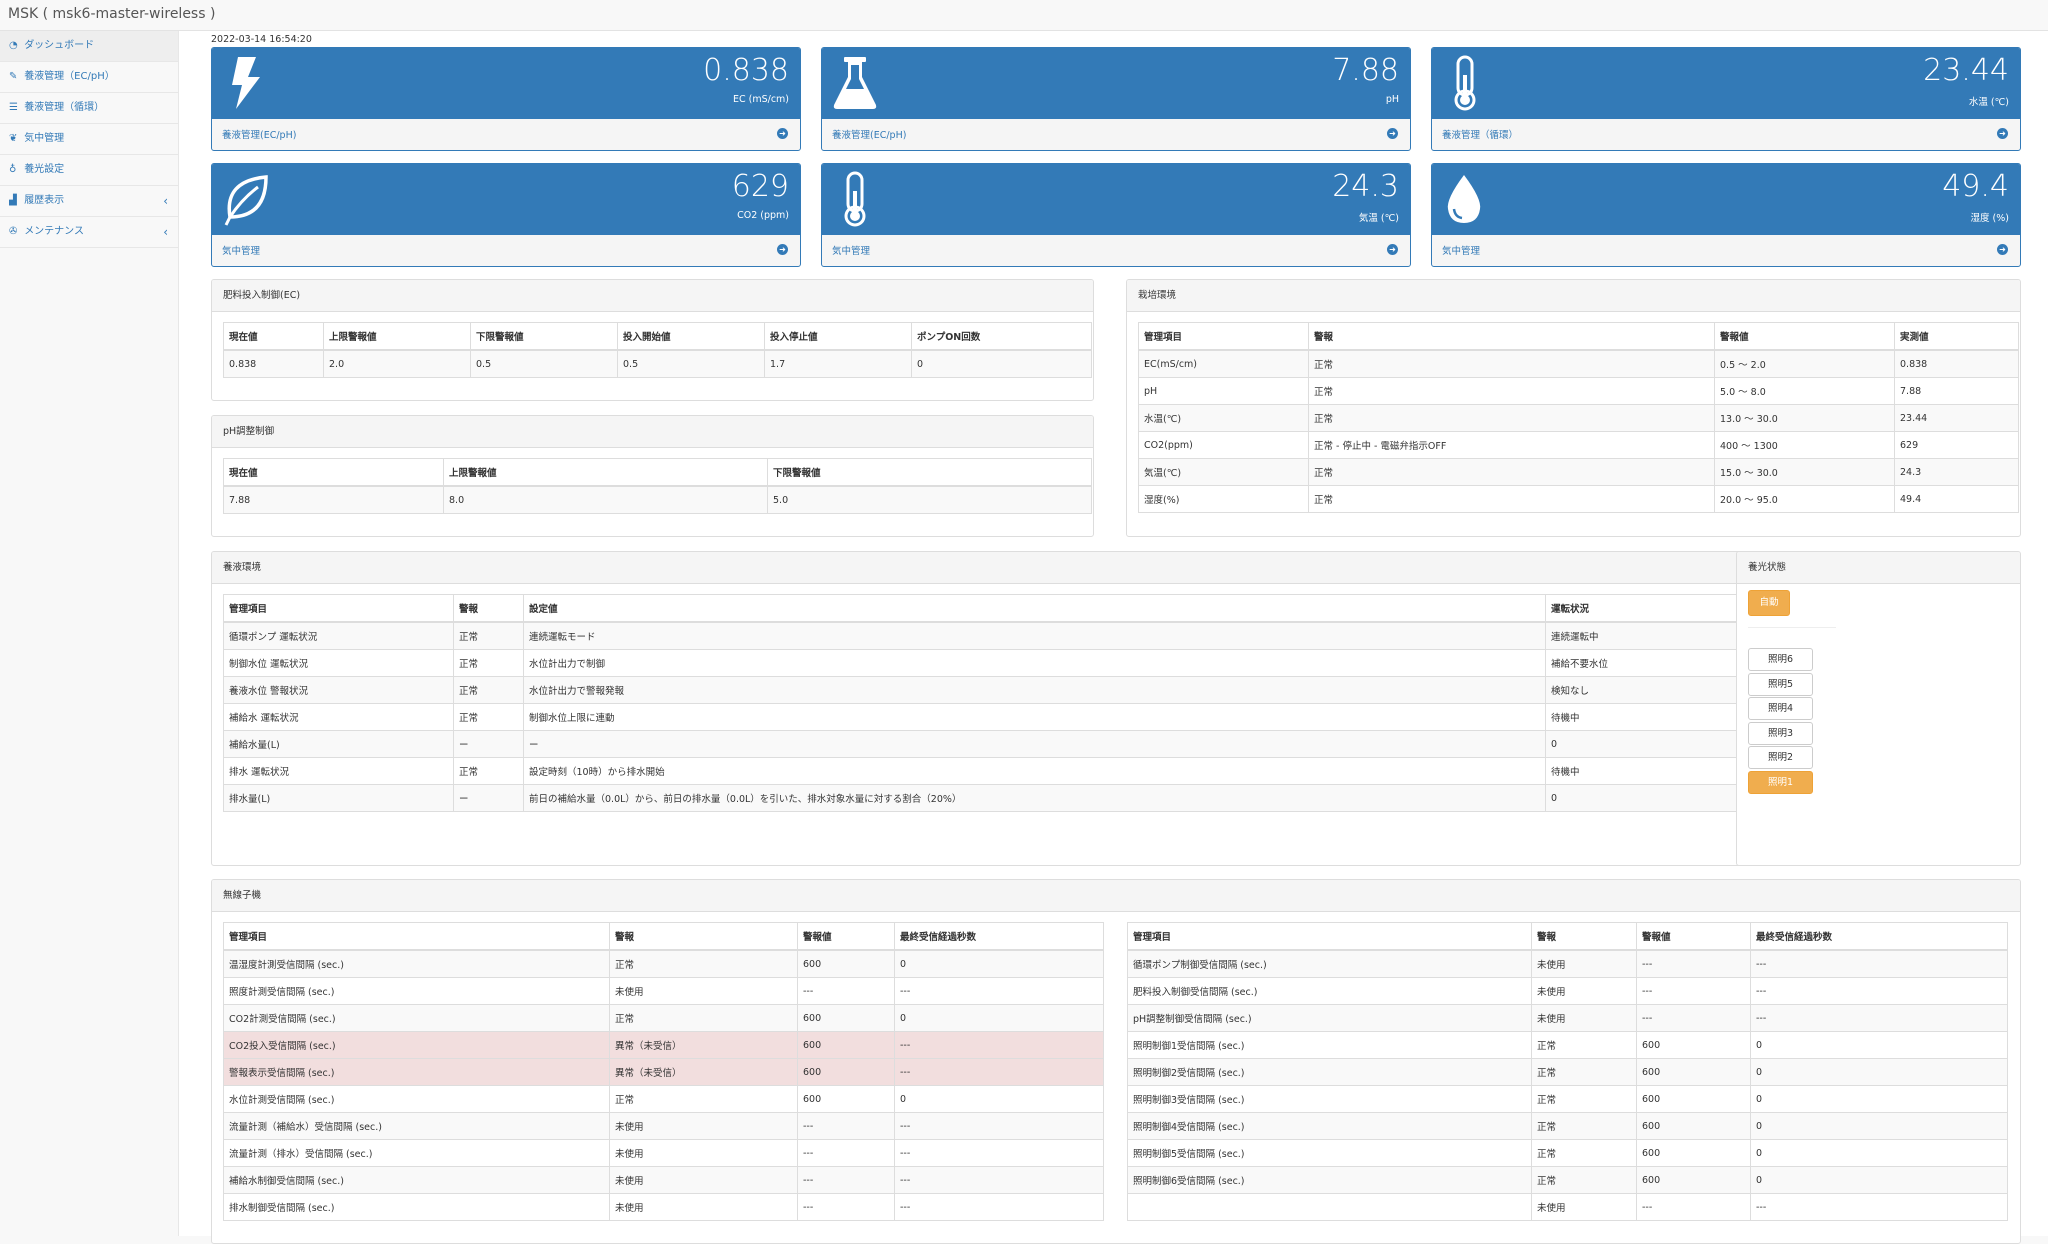 The height and width of the screenshot is (1244, 2048). What do you see at coordinates (89, 232) in the screenshot?
I see `sidebar-item-maintenance: ✇ メンテナンス ‹` at bounding box center [89, 232].